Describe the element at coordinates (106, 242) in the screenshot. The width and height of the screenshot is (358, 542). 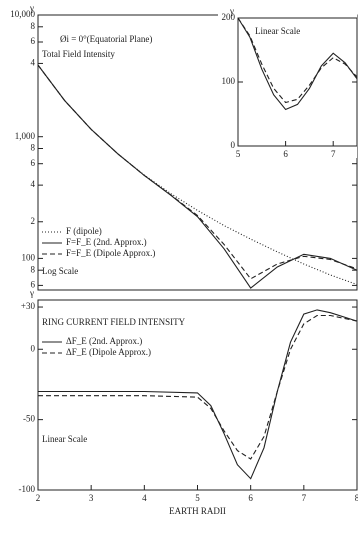
I see `legend-label: F=F_E (2nd. Approx.)` at that location.